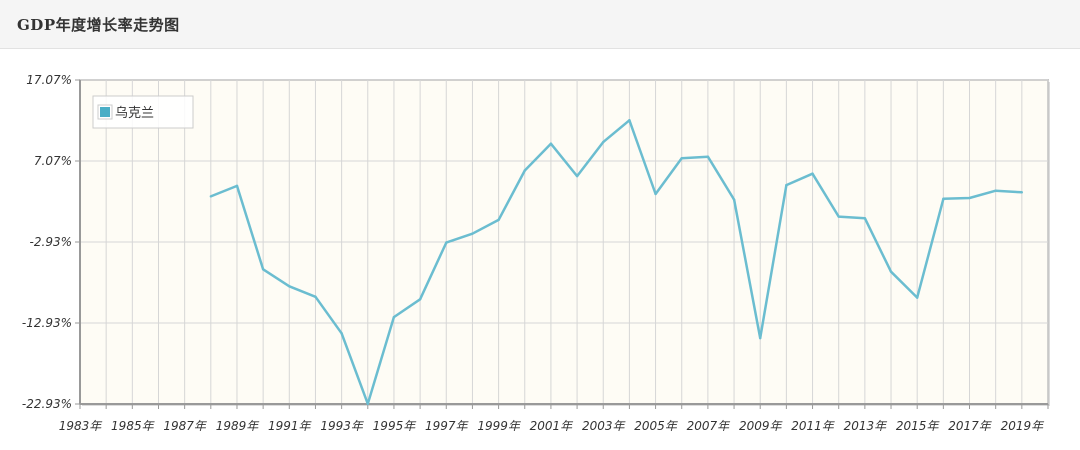  I want to click on x-tick-label: 2007年, so click(709, 426).